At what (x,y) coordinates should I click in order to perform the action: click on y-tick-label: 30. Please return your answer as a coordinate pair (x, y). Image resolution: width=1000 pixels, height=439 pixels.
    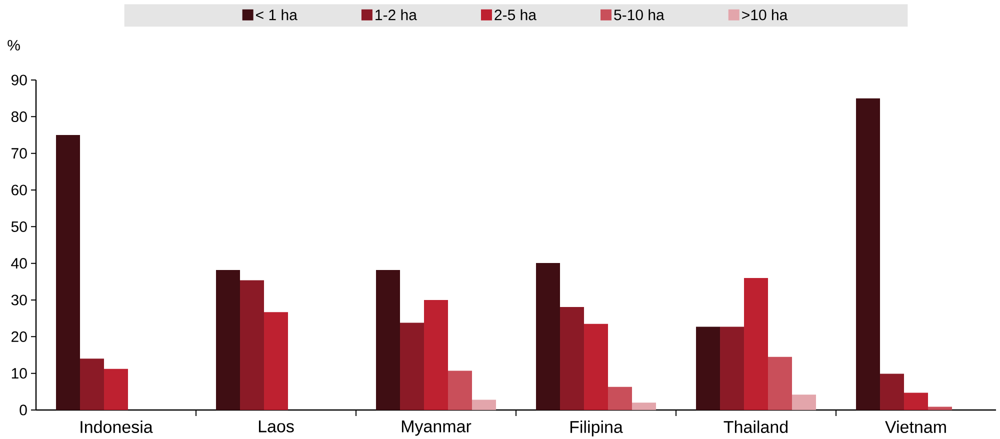
    Looking at the image, I should click on (19, 300).